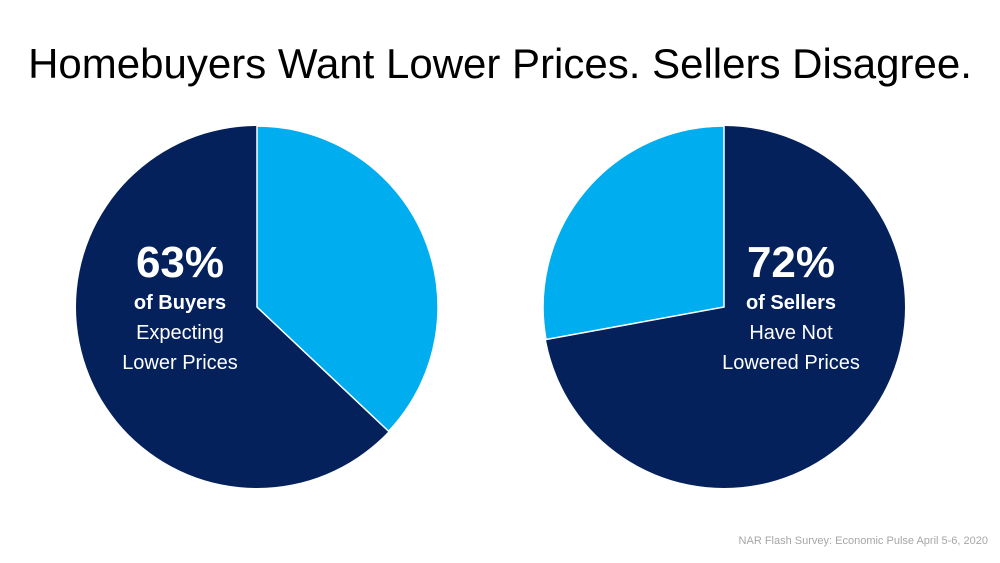 The width and height of the screenshot is (1000, 563). Describe the element at coordinates (791, 333) in the screenshot. I see `sellers-label-line2: Have Not` at that location.